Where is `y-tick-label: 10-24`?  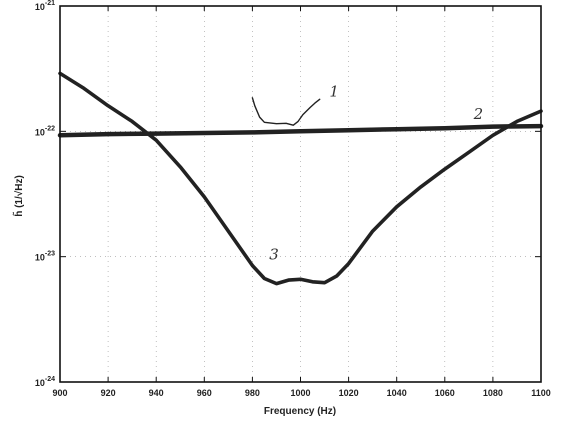 y-tick-label: 10-24 is located at coordinates (45, 382).